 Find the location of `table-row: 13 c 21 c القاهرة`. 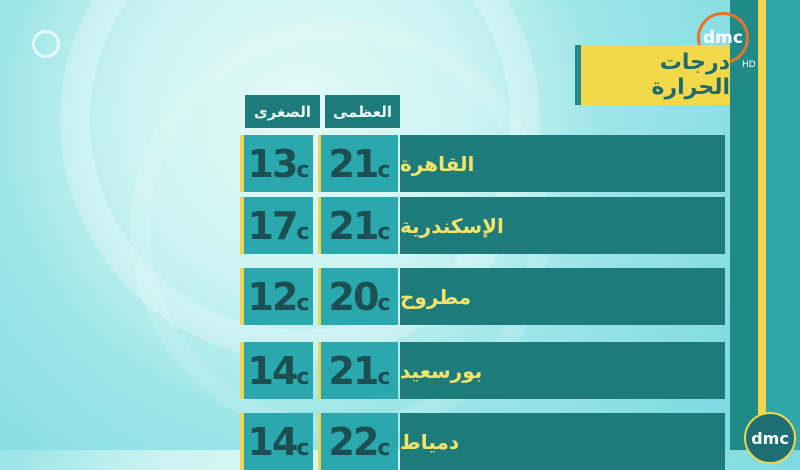

table-row: 13 c 21 c القاهرة is located at coordinates (482, 163).